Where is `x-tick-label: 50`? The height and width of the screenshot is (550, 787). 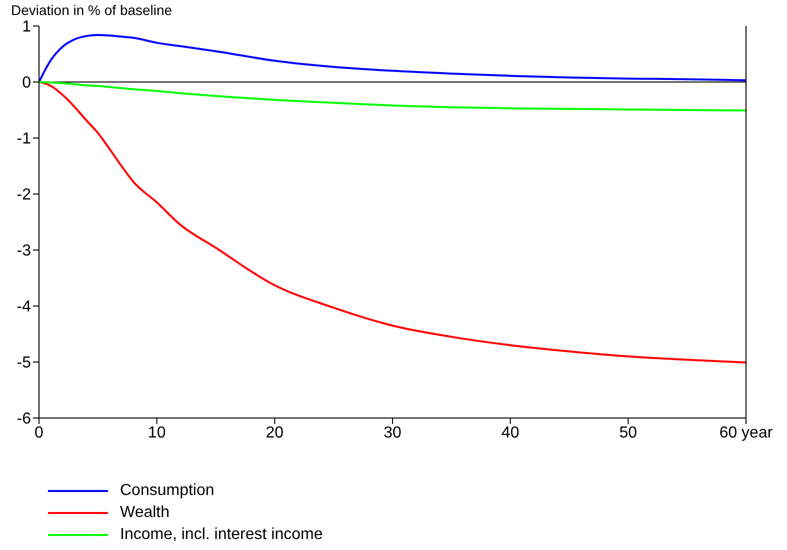
x-tick-label: 50 is located at coordinates (628, 433).